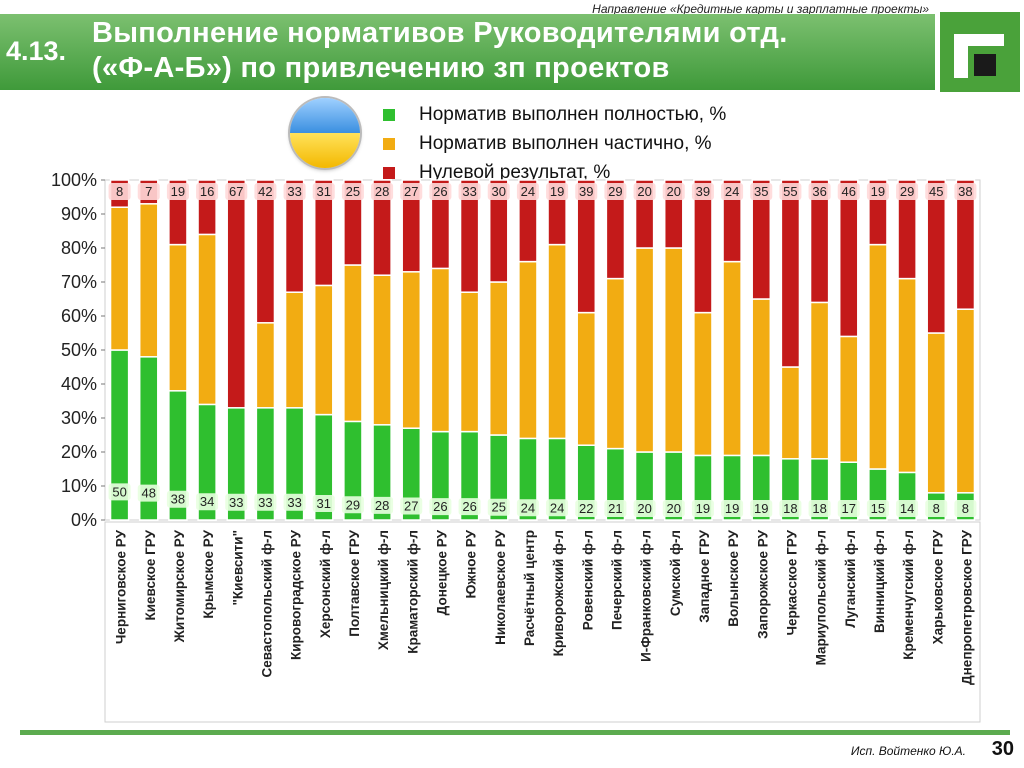 This screenshot has height=768, width=1024. What do you see at coordinates (353, 504) in the screenshot?
I see `data-label-full: 29` at bounding box center [353, 504].